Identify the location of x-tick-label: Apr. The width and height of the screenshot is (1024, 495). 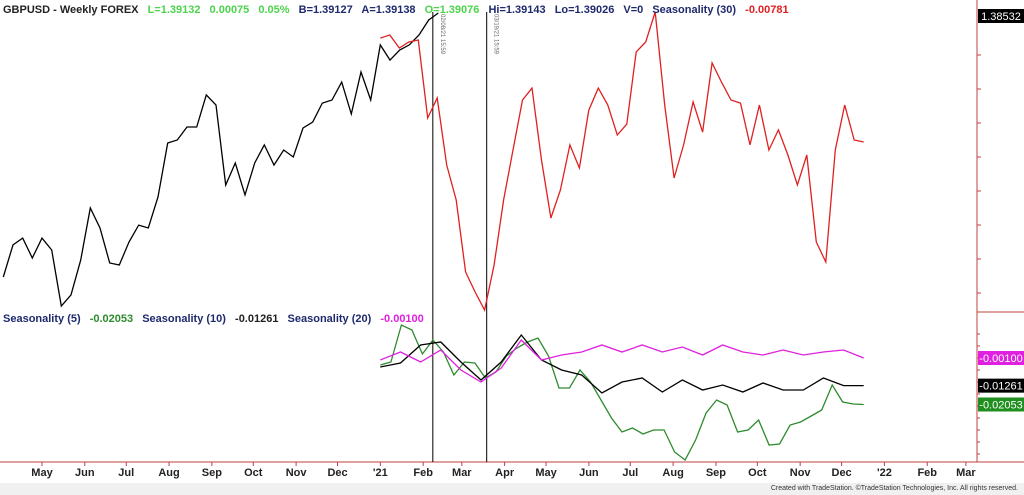
(505, 473).